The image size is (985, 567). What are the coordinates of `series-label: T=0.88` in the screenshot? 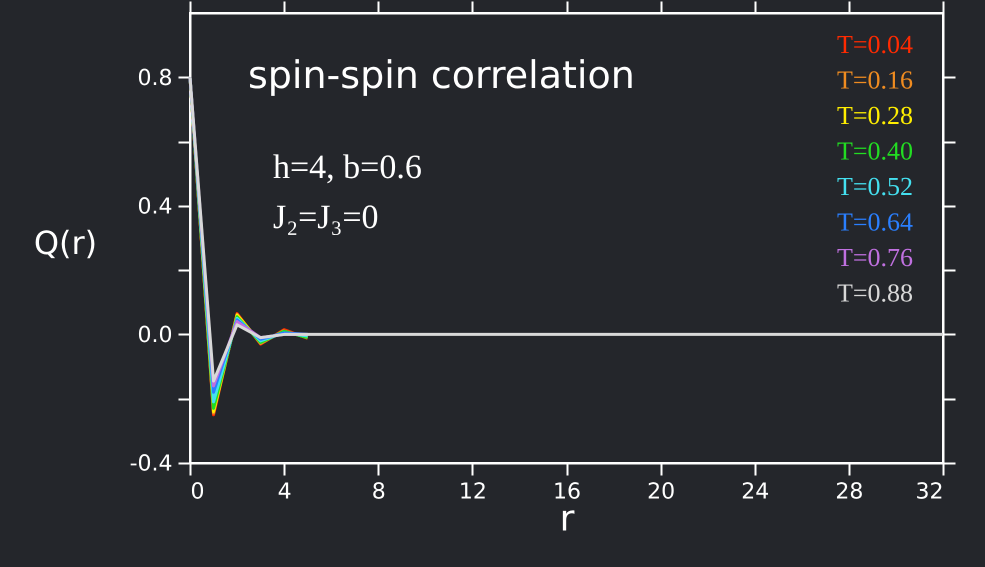 It's located at (874, 293).